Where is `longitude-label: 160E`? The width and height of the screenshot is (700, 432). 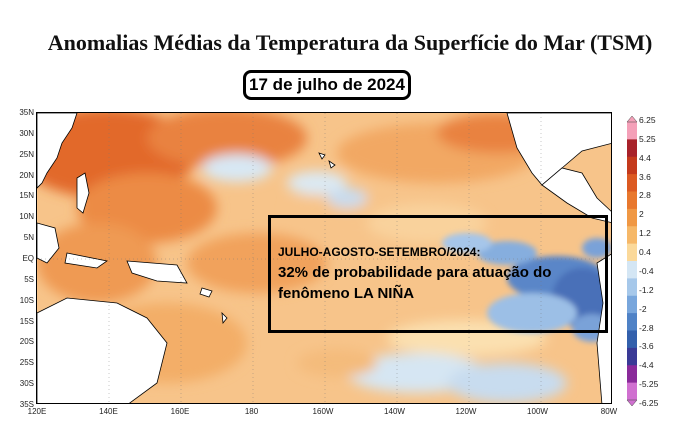
longitude-label: 160E is located at coordinates (180, 411).